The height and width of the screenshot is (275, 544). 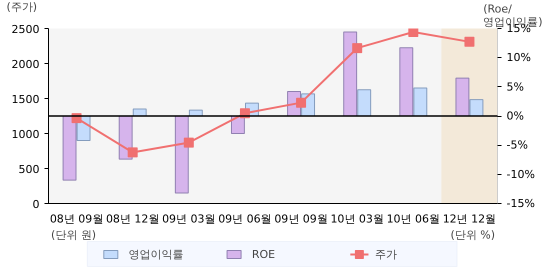 What do you see at coordinates (29, 169) in the screenshot?
I see `y-tick-label: 500` at bounding box center [29, 169].